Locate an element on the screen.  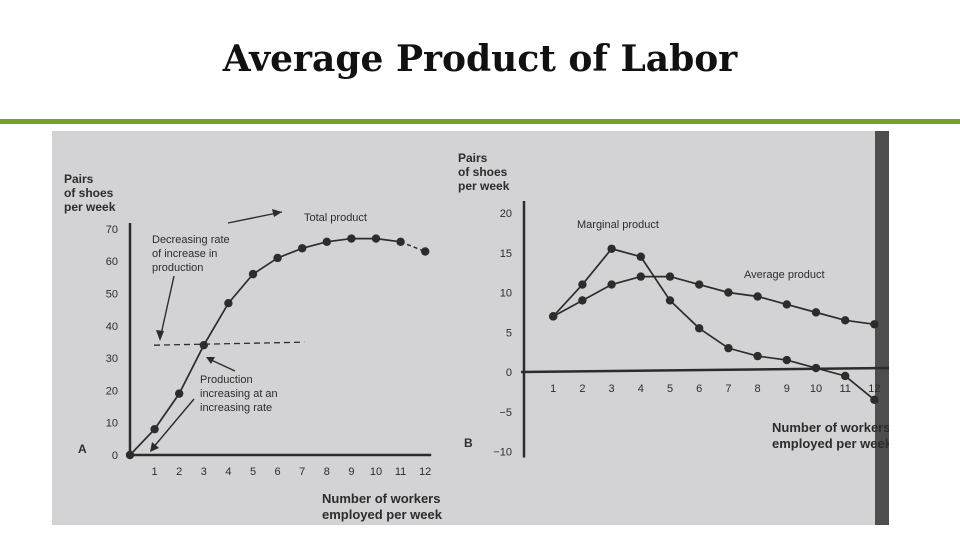
panelA-y-tick-label: 20 is located at coordinates (112, 391).